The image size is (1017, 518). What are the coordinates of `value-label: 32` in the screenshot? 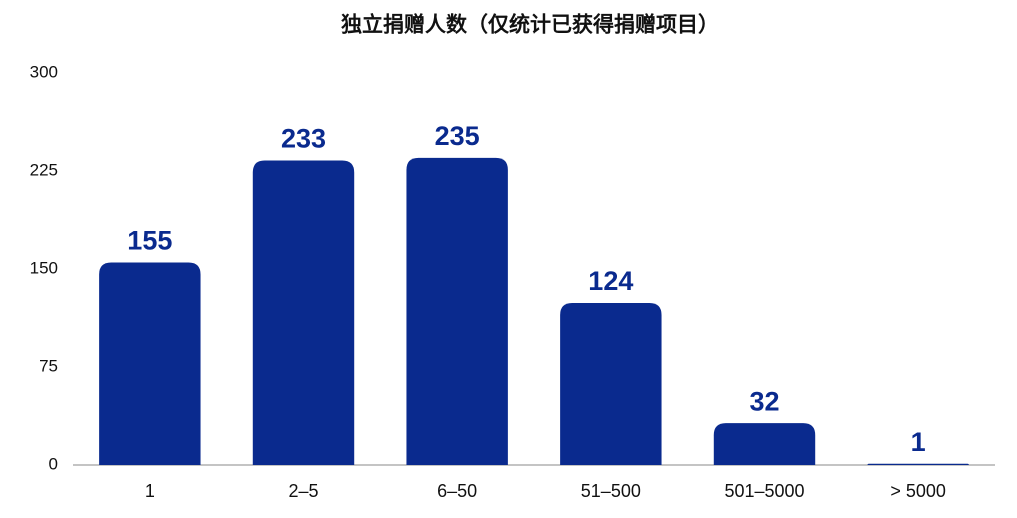 It's located at (764, 401).